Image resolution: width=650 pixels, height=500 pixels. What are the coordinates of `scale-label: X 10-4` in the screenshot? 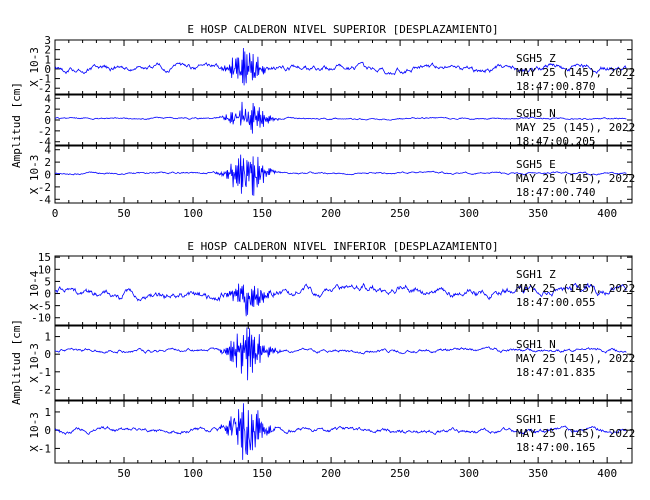 It's located at (34, 290).